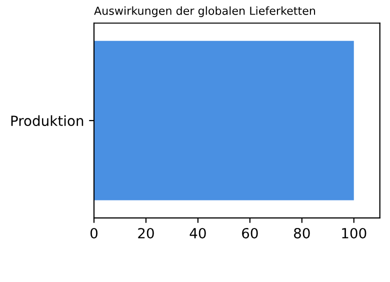  I want to click on x-tick-label: 100, so click(354, 233).